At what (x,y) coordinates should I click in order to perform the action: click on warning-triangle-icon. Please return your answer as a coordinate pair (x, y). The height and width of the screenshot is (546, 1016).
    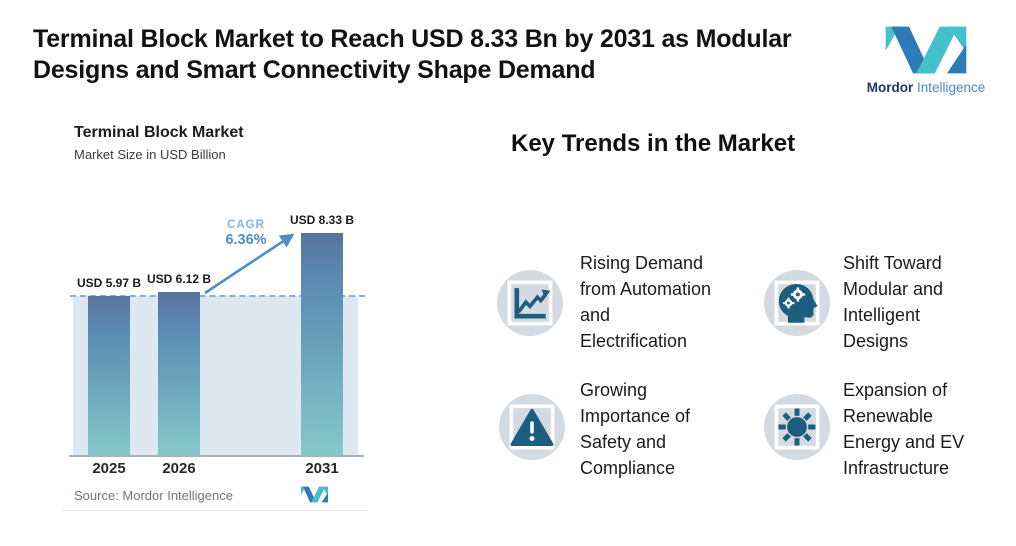
    Looking at the image, I should click on (532, 427).